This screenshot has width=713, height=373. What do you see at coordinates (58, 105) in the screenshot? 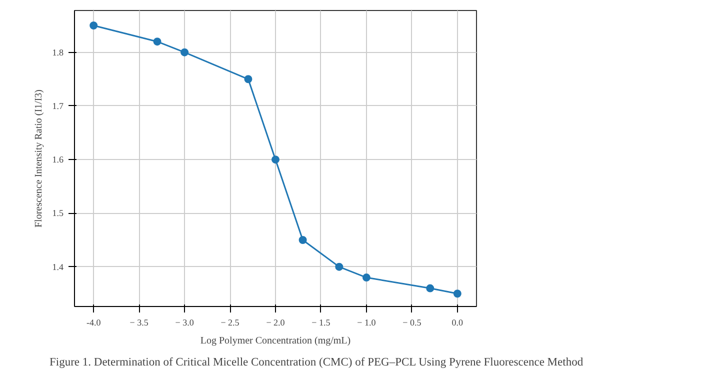
I see `y-tick-label: 1.7` at bounding box center [58, 105].